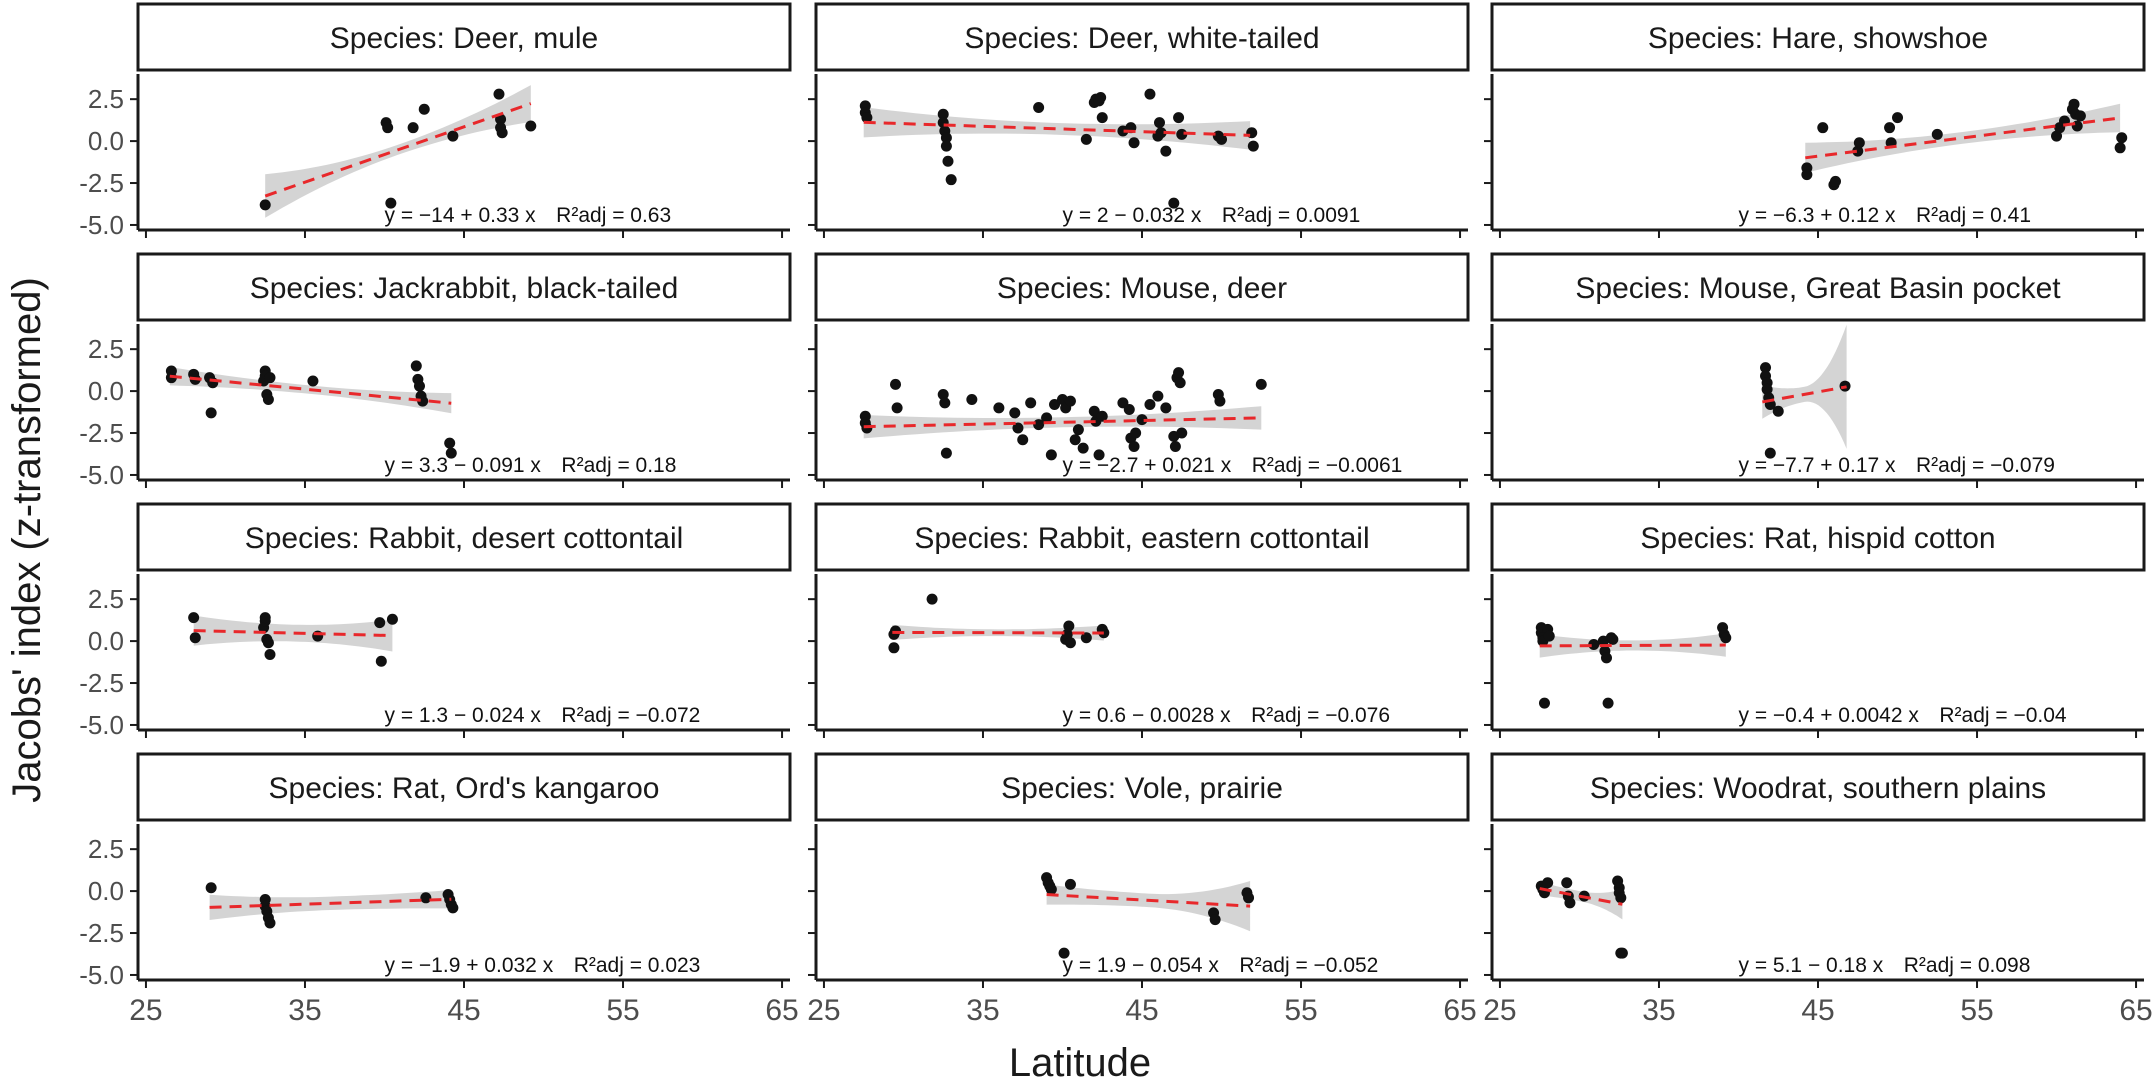  What do you see at coordinates (1828, 715) in the screenshot?
I see `fit-equation: y = −0.4 + 0.0042 x` at bounding box center [1828, 715].